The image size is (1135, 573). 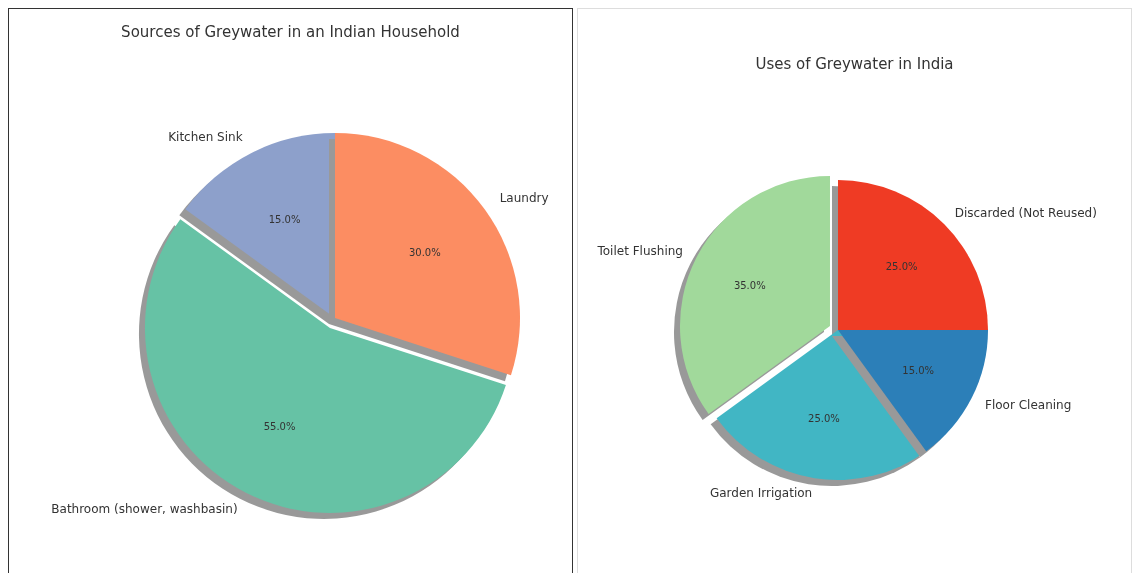 What do you see at coordinates (279, 427) in the screenshot?
I see `data-label: 55.0%` at bounding box center [279, 427].